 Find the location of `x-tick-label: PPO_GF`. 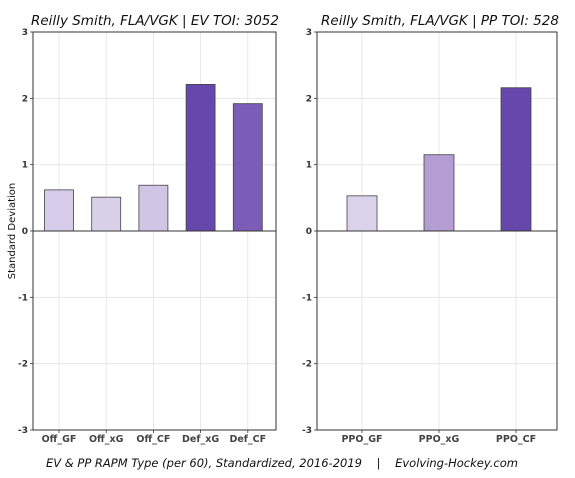

x-tick-label: PPO_GF is located at coordinates (361, 439).